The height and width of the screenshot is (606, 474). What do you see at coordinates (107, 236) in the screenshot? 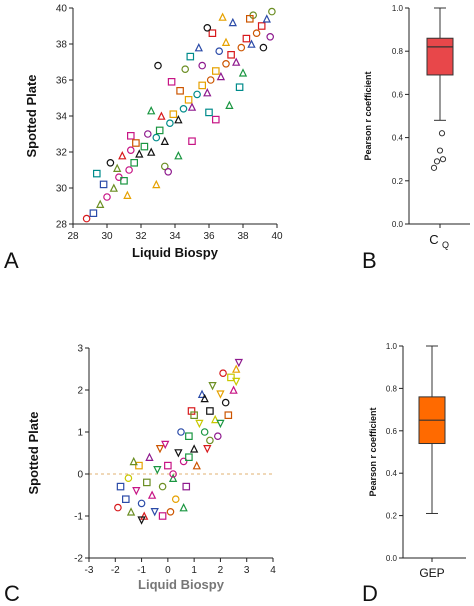
I see `panel-a-x-tick-label: 30` at bounding box center [107, 236].